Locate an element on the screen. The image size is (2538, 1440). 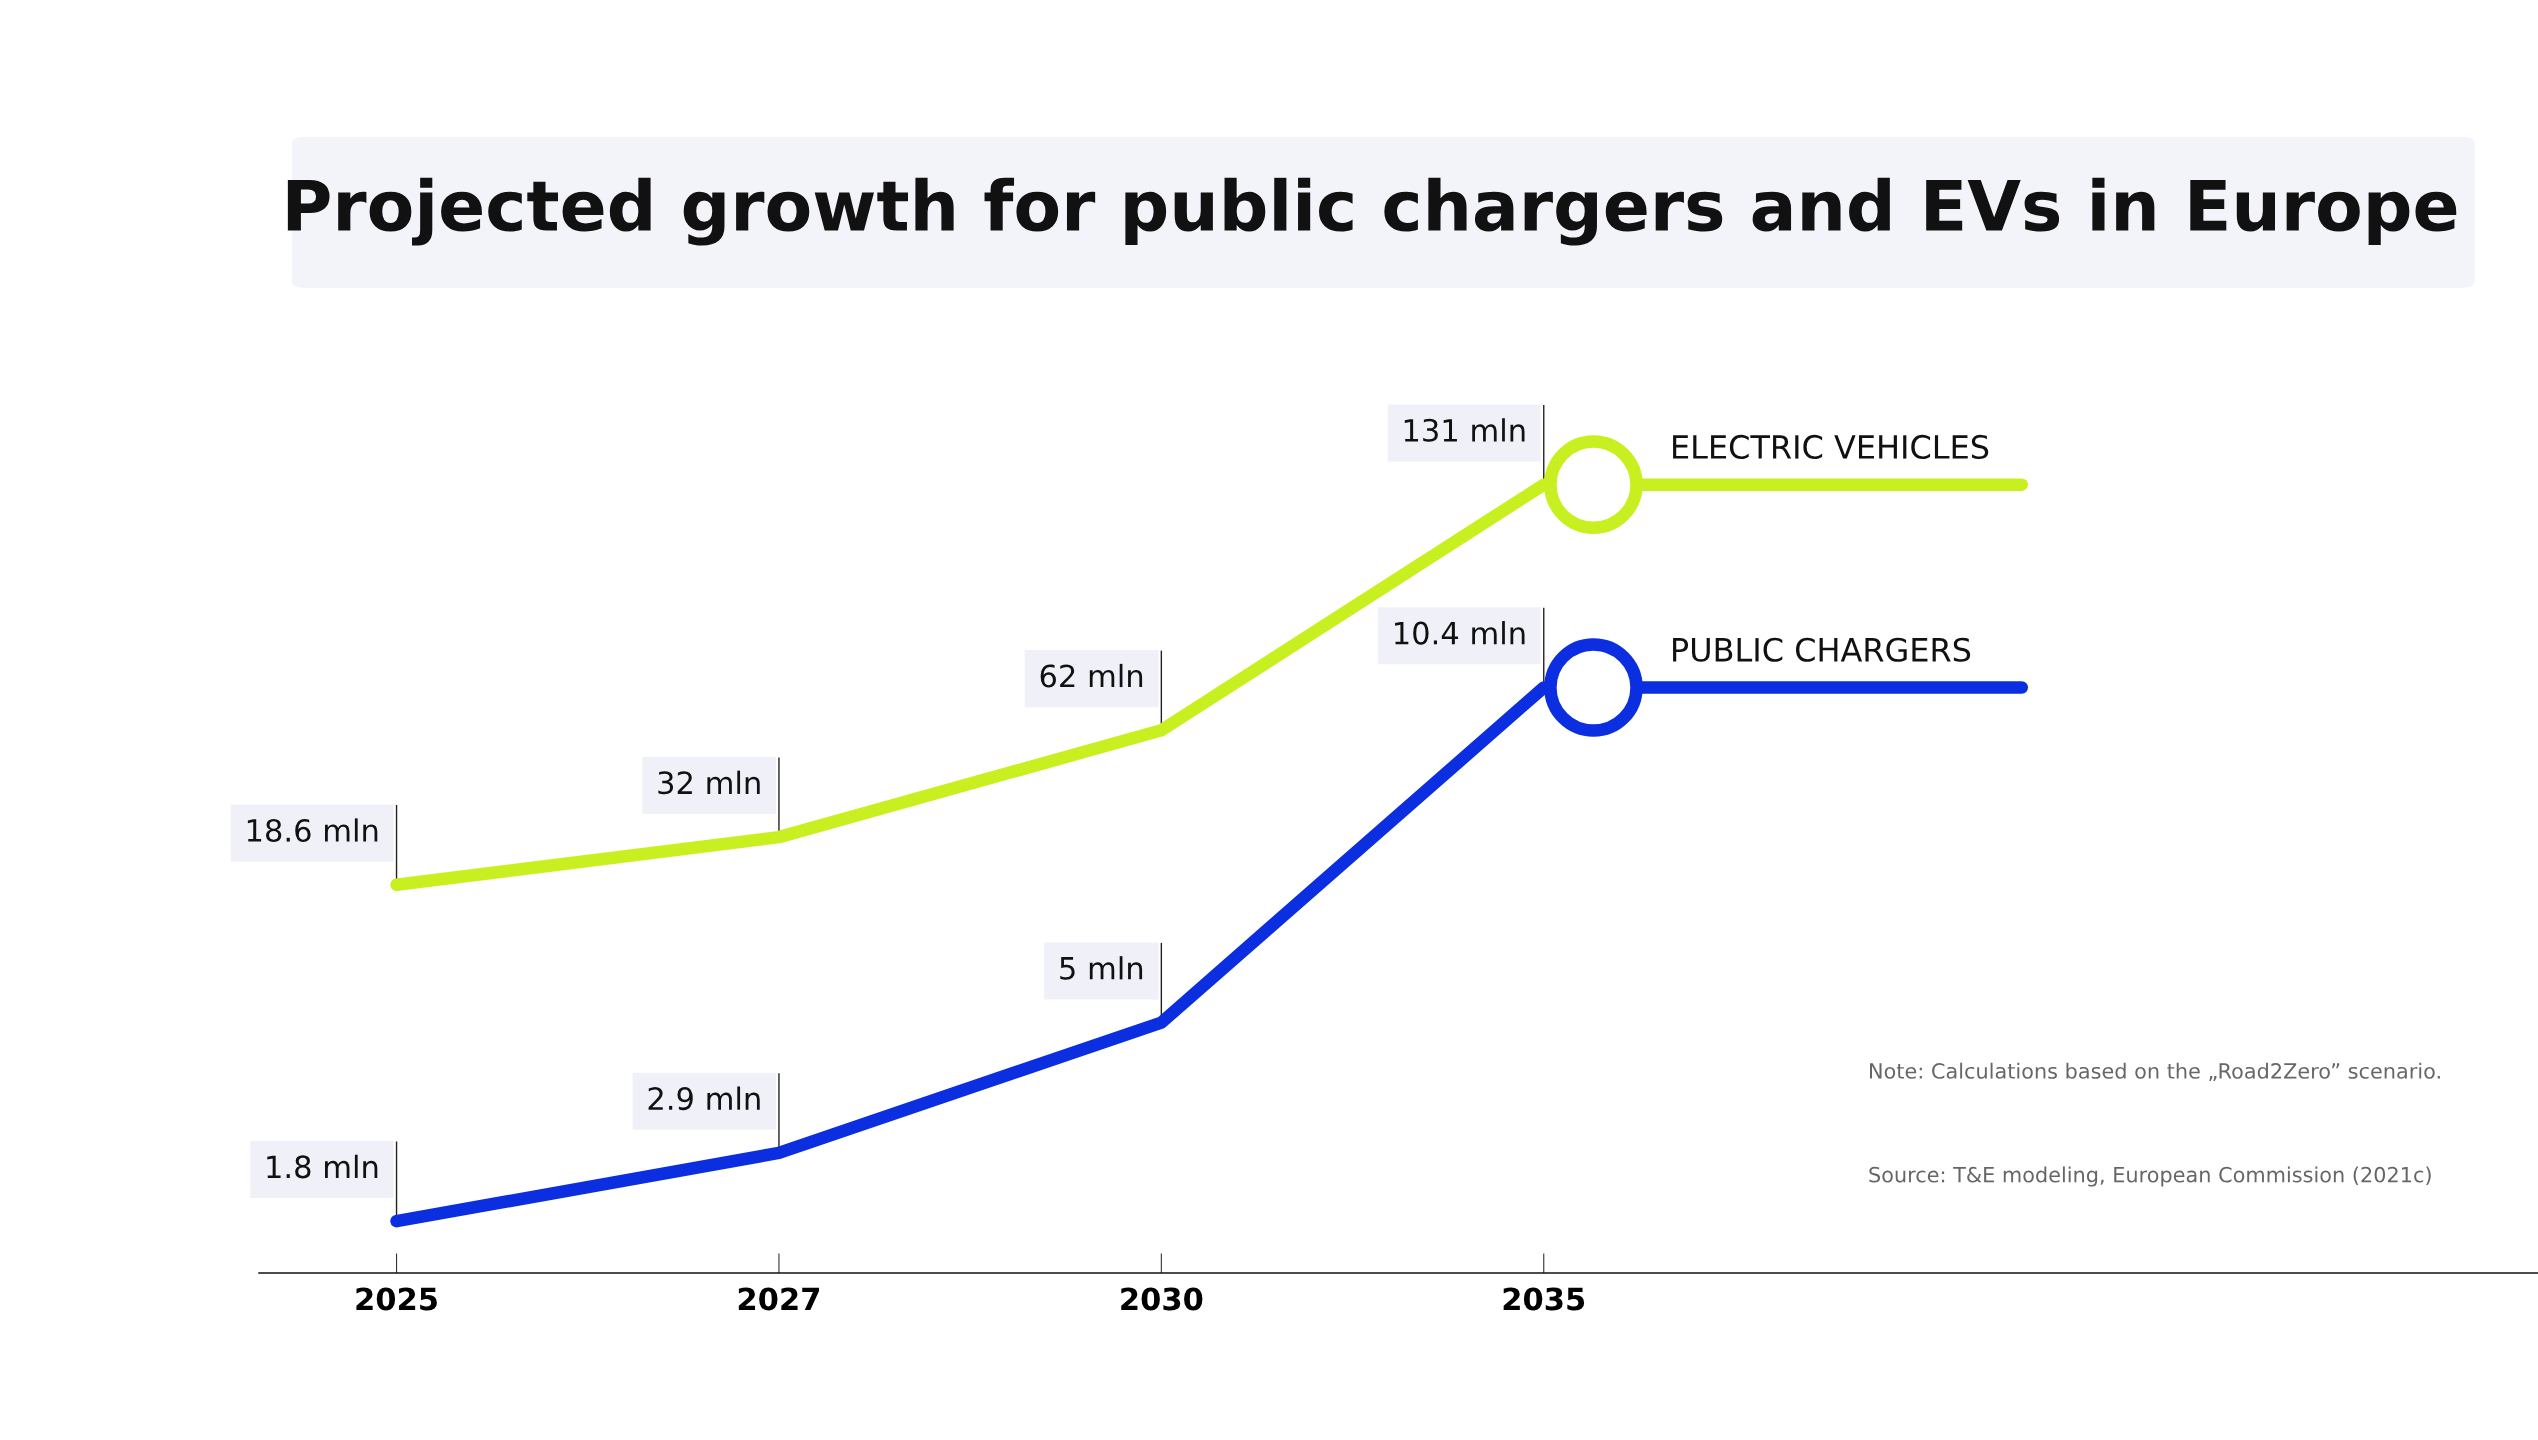
x-tick-label: 2025 is located at coordinates (396, 1299).